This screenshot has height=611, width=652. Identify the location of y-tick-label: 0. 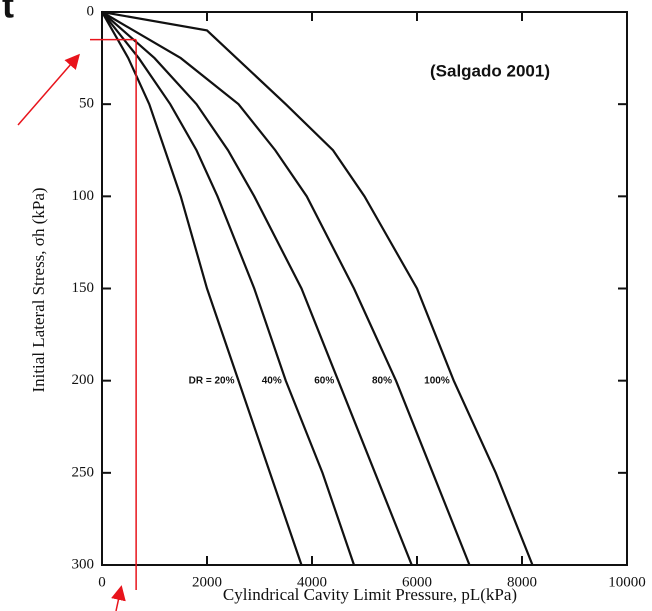
(91, 11).